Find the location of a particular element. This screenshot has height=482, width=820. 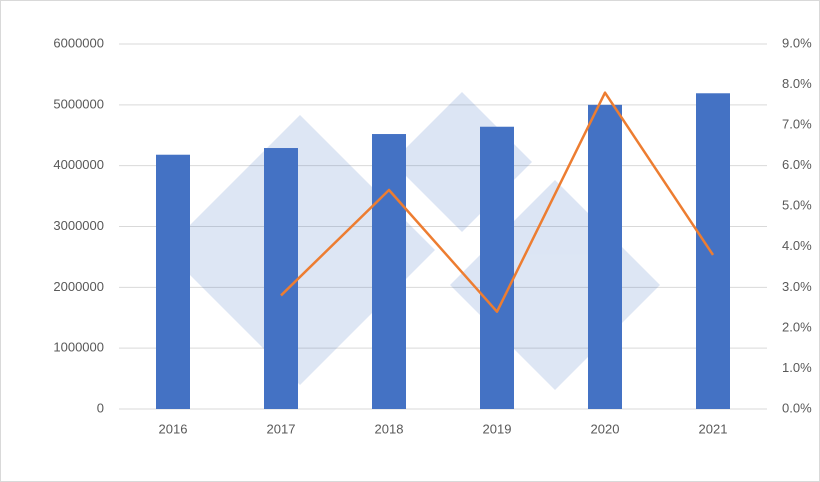

y2-tick-label: 2.0% is located at coordinates (797, 326).